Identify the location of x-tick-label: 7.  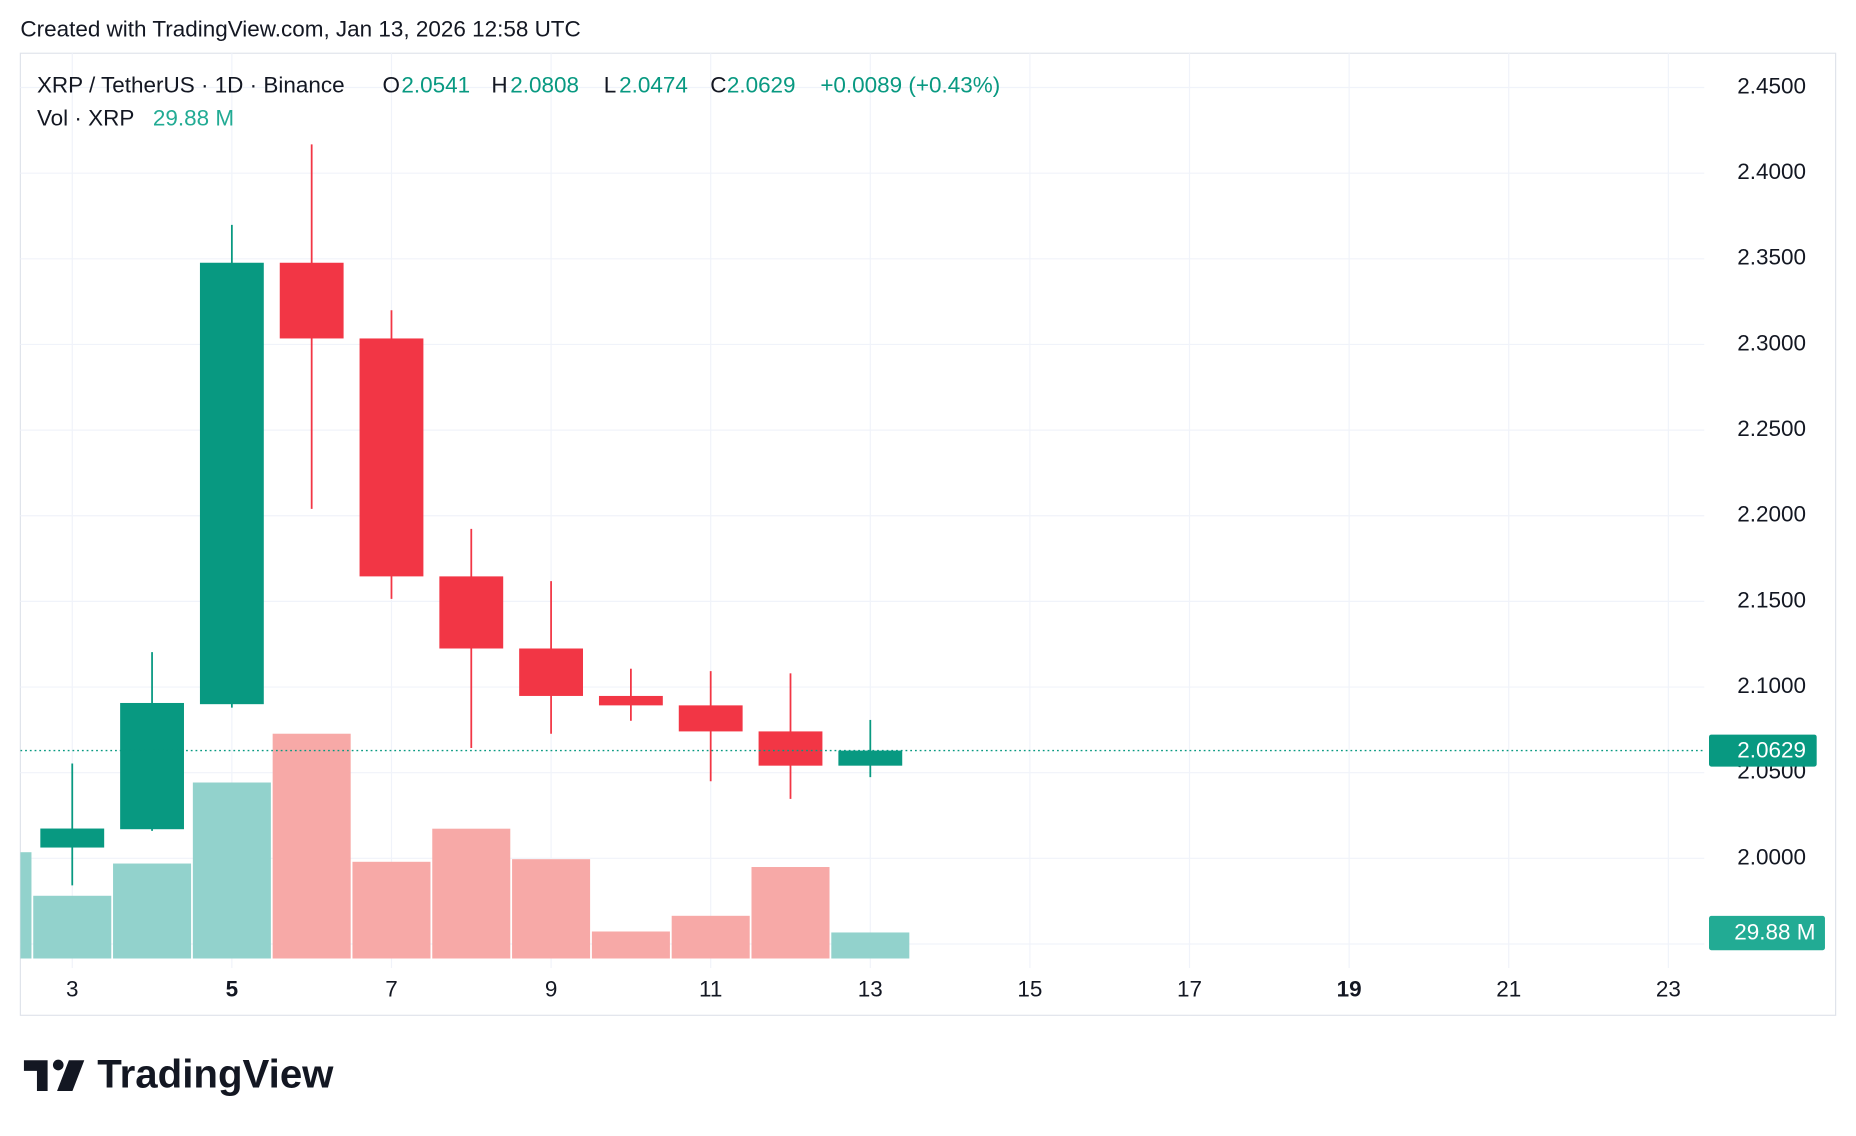
(391, 988).